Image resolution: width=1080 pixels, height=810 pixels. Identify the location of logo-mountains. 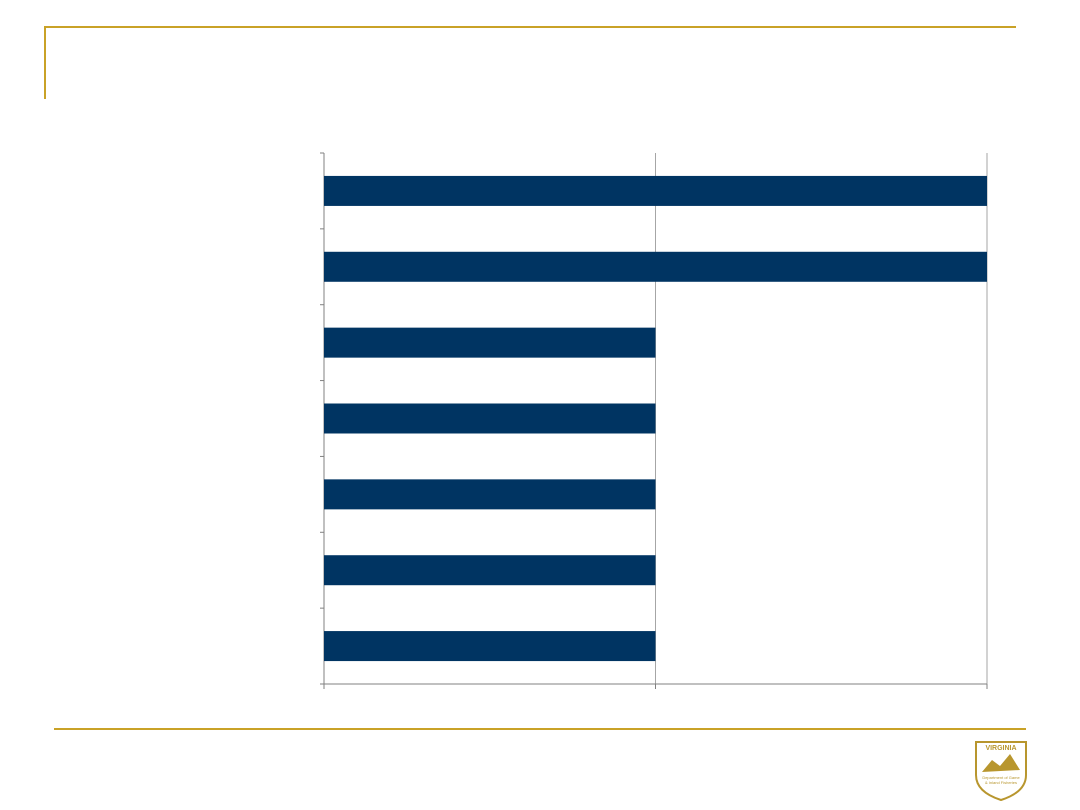
(1001, 763).